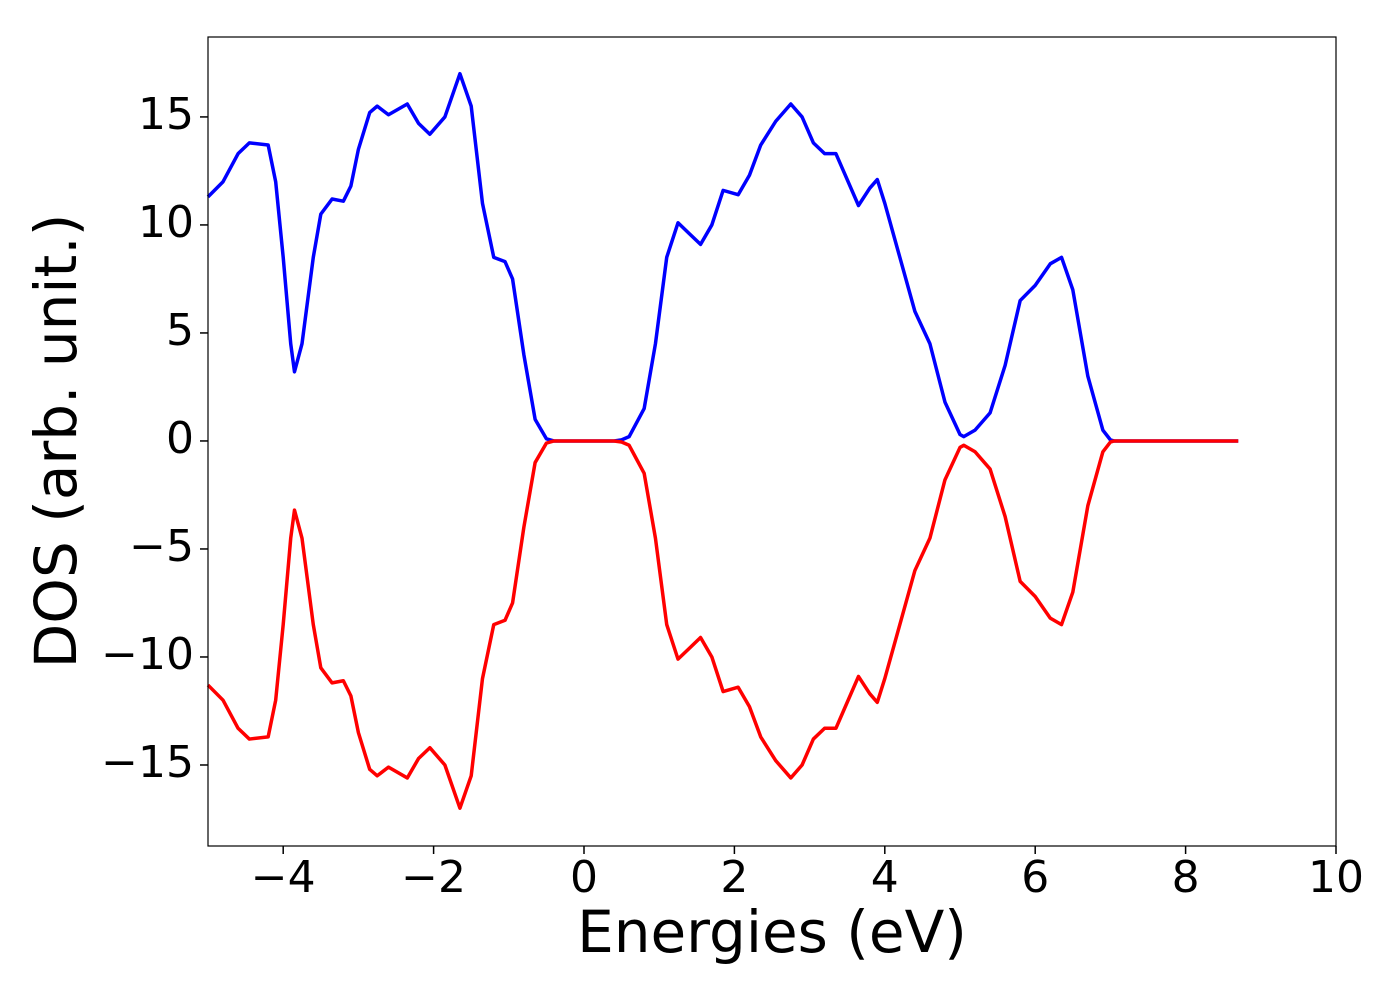 The image size is (1400, 1000). I want to click on x-tick-label: 8, so click(1186, 877).